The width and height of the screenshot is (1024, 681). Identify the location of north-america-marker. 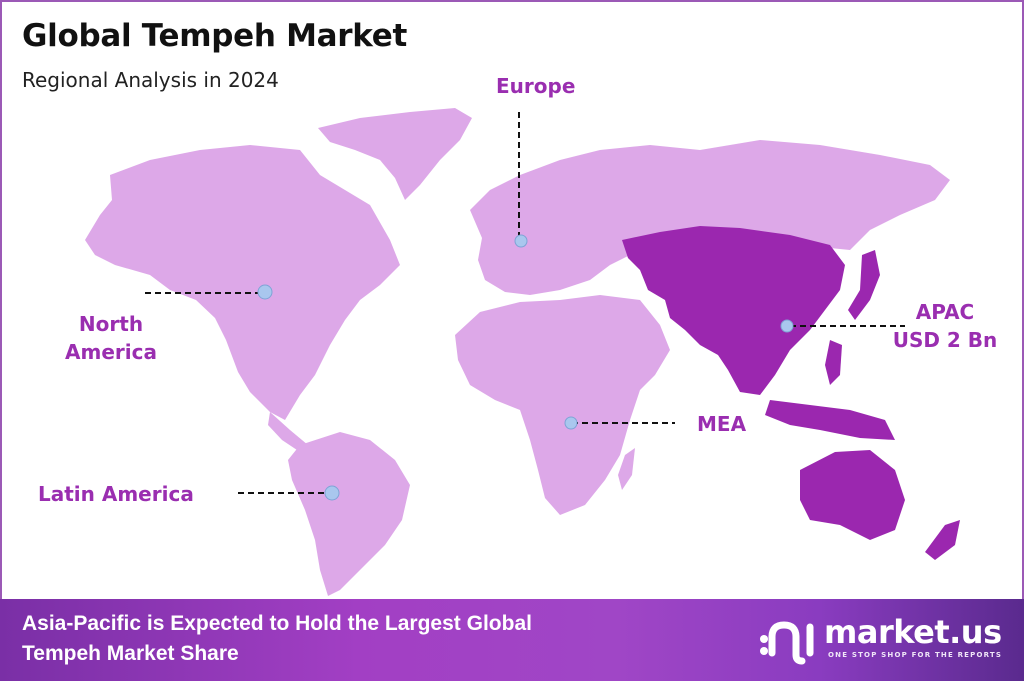
(265, 292).